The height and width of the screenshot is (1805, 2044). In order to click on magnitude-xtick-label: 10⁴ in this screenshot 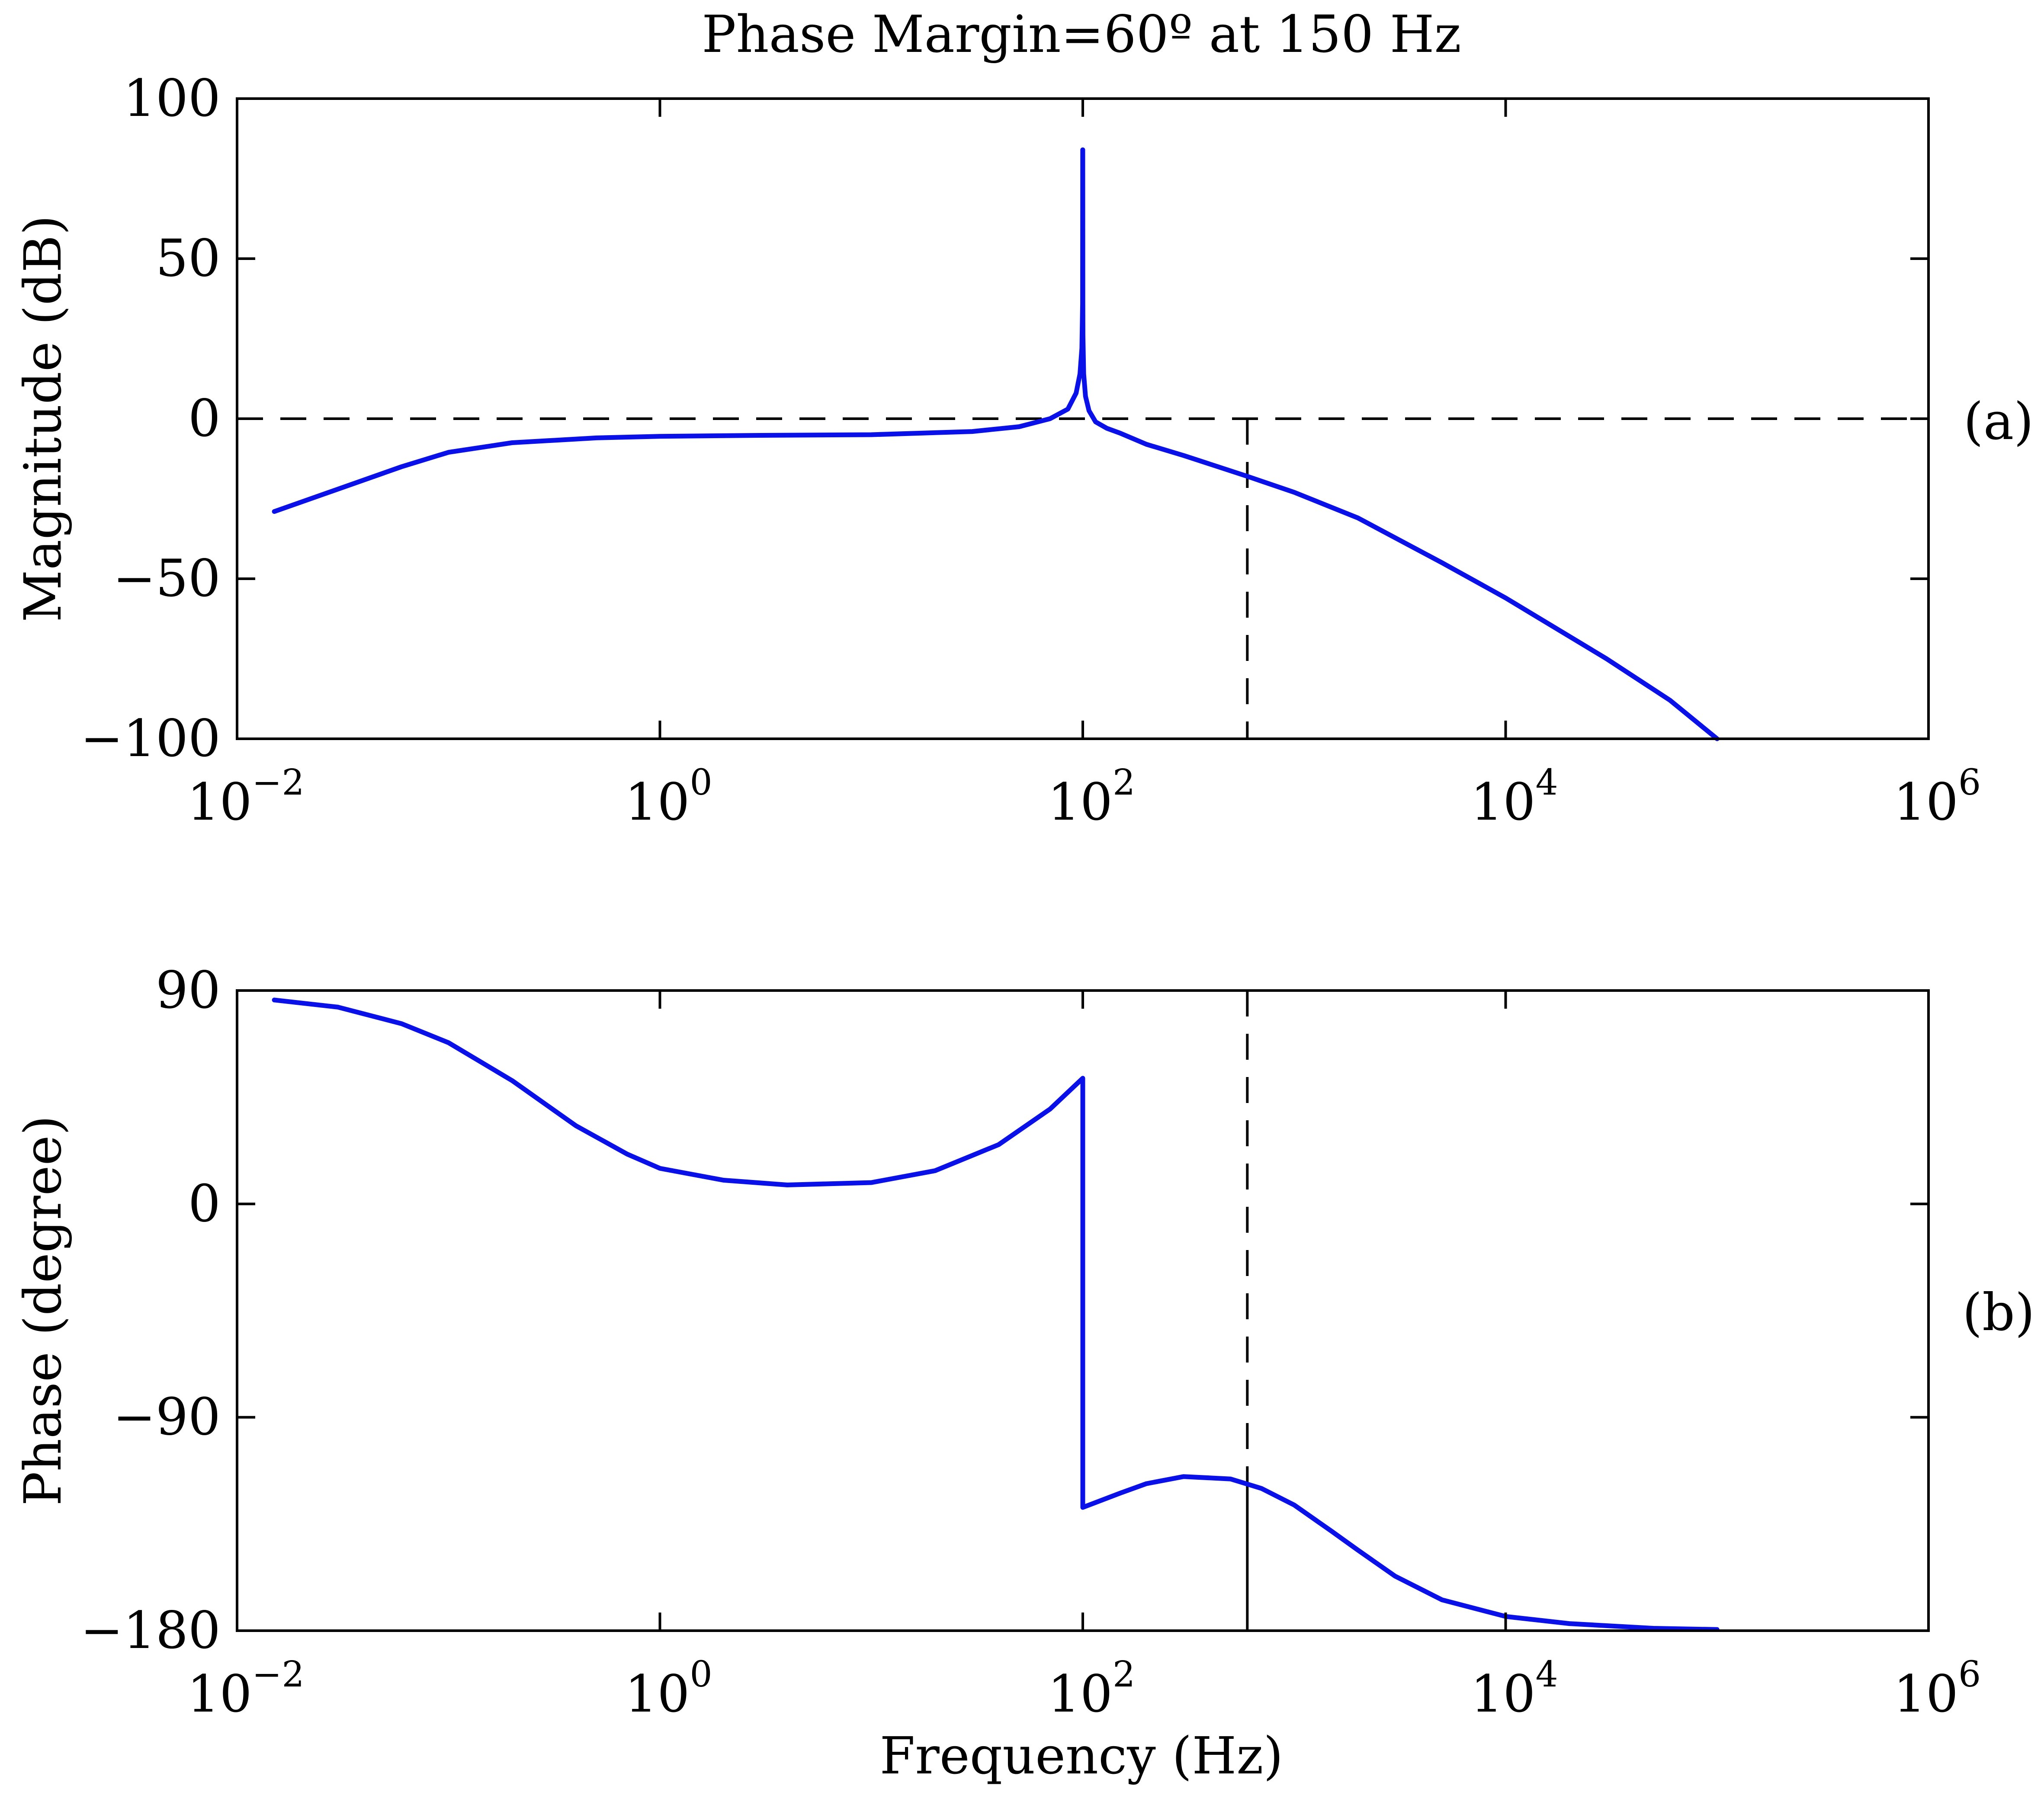, I will do `click(1514, 797)`.